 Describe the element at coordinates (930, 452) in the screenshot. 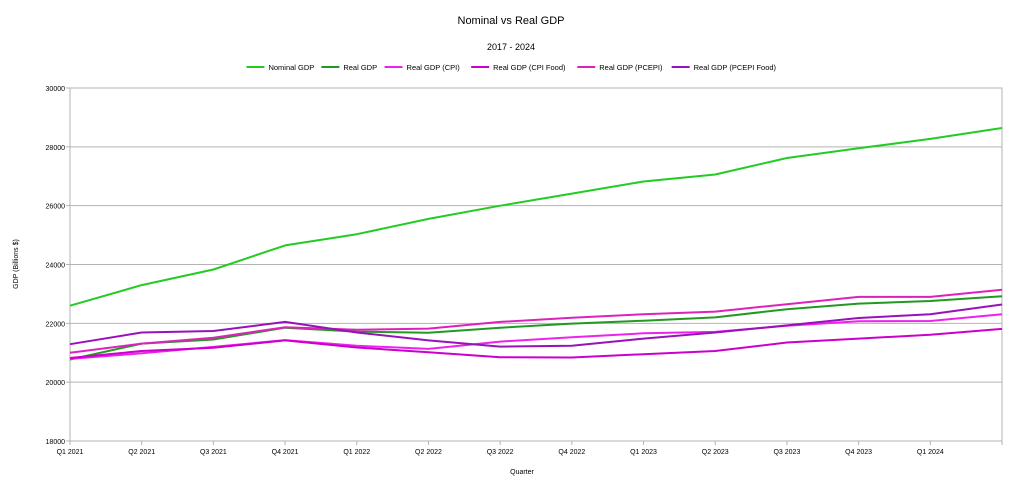

I see `x-tick-label: Q1 2024` at that location.